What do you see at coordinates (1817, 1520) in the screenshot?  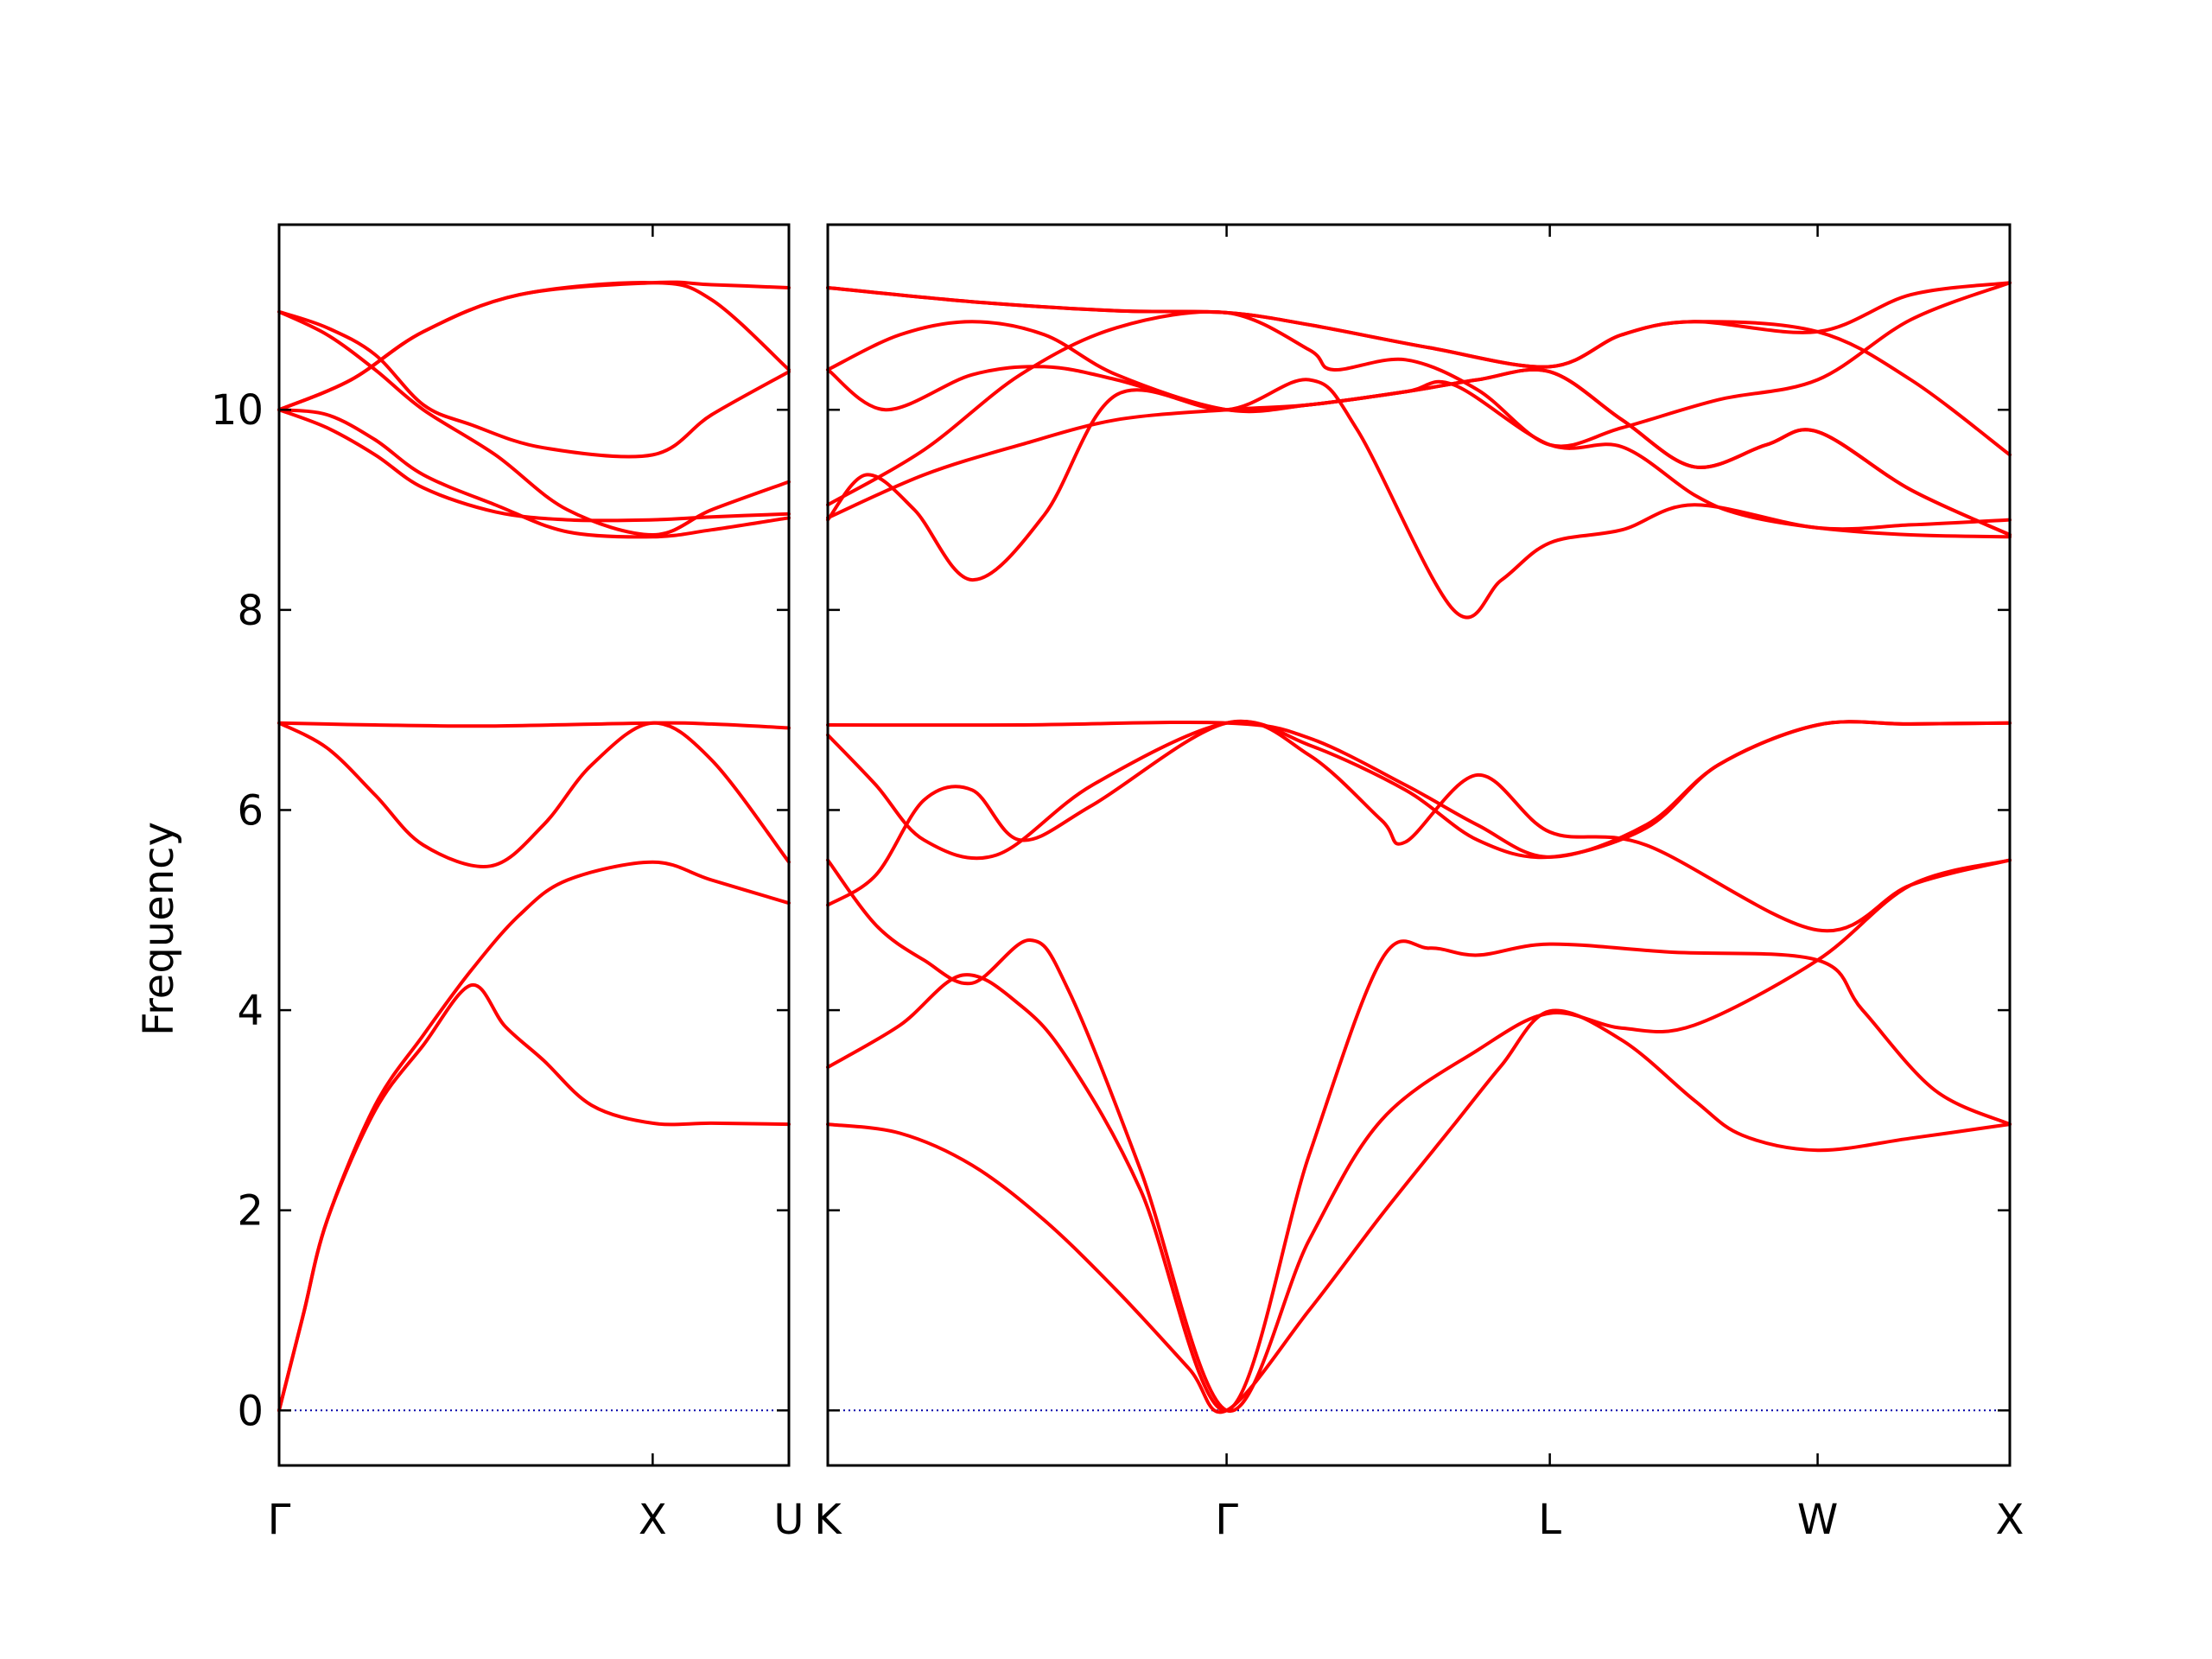 I see `x-tick-label: W` at bounding box center [1817, 1520].